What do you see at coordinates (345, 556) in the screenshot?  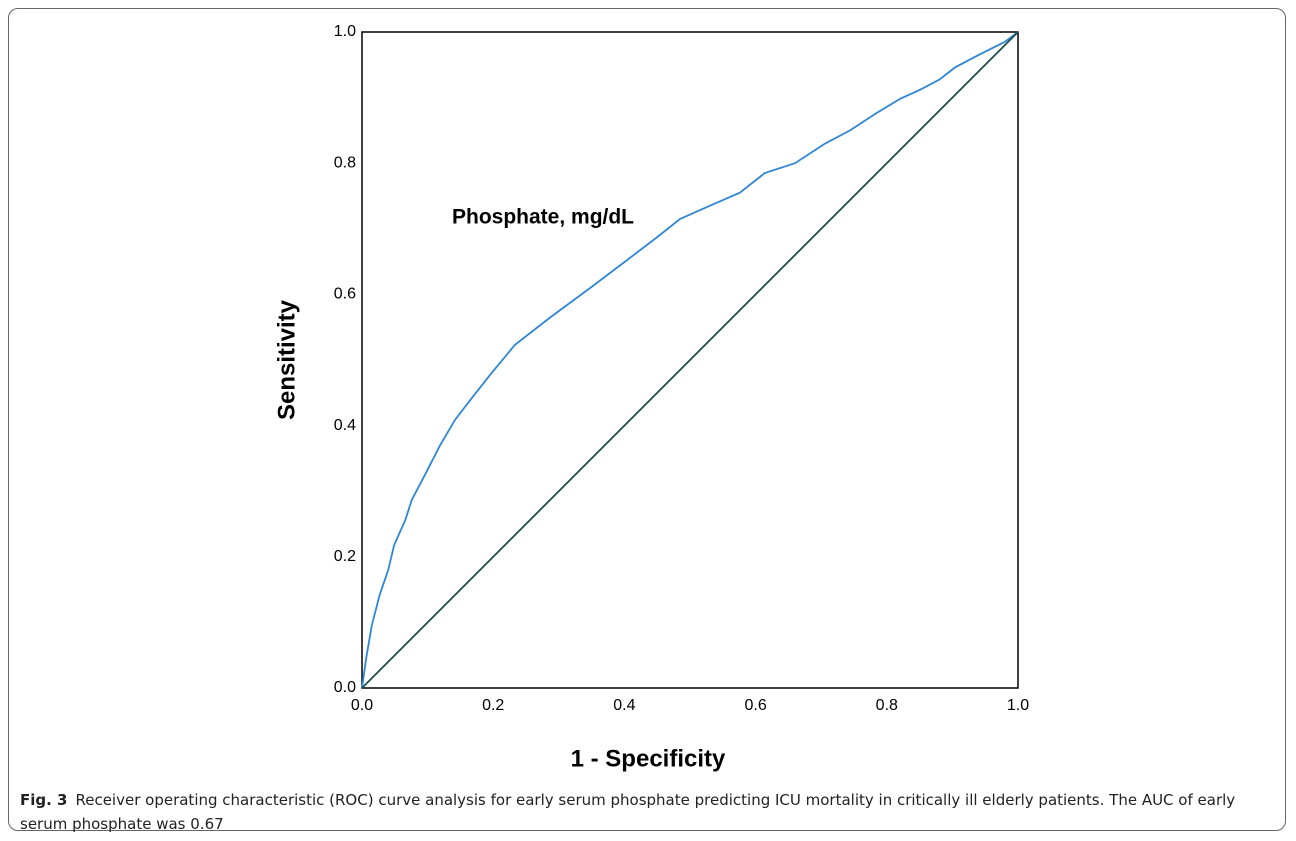 I see `y-tick-label: 0.2` at bounding box center [345, 556].